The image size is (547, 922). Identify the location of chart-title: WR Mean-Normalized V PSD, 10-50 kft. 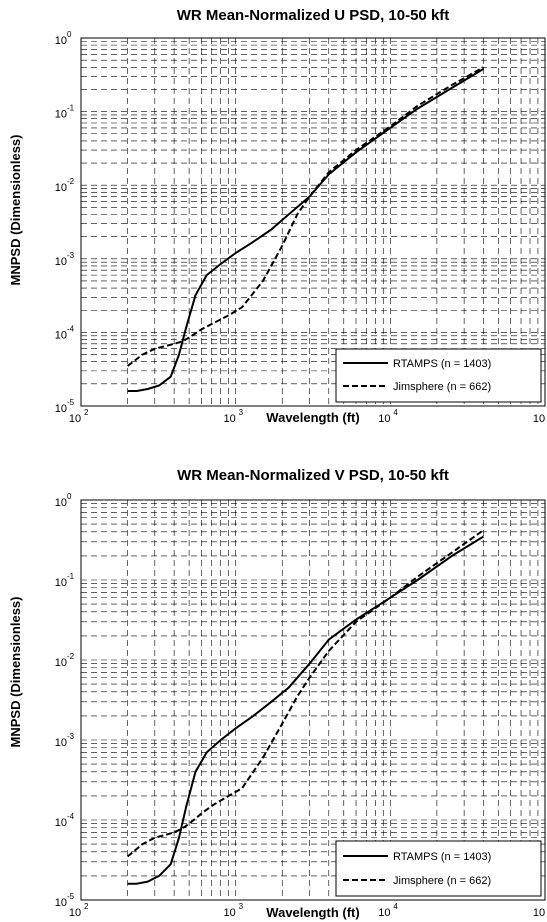
(313, 475).